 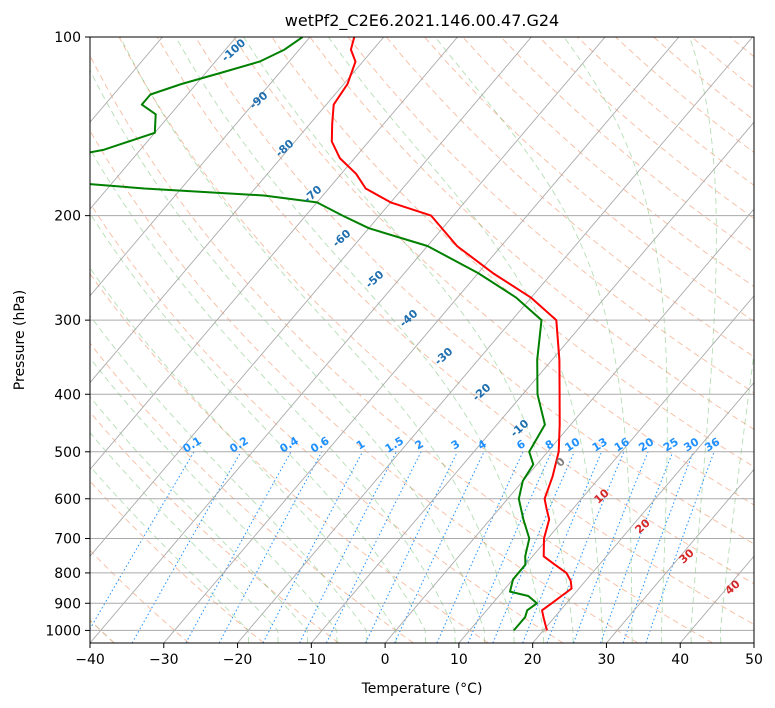 What do you see at coordinates (422, 689) in the screenshot?
I see `x-axis-label: Temperature (°C)` at bounding box center [422, 689].